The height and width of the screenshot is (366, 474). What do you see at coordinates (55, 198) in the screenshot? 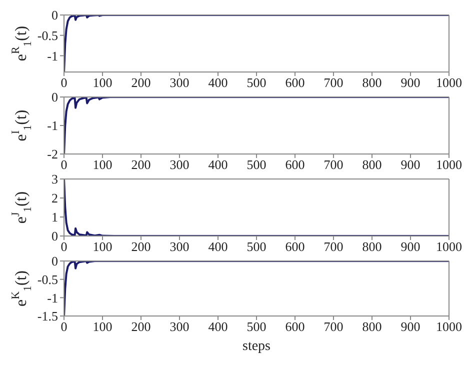
I see `y-tick-label: 2` at bounding box center [55, 198].